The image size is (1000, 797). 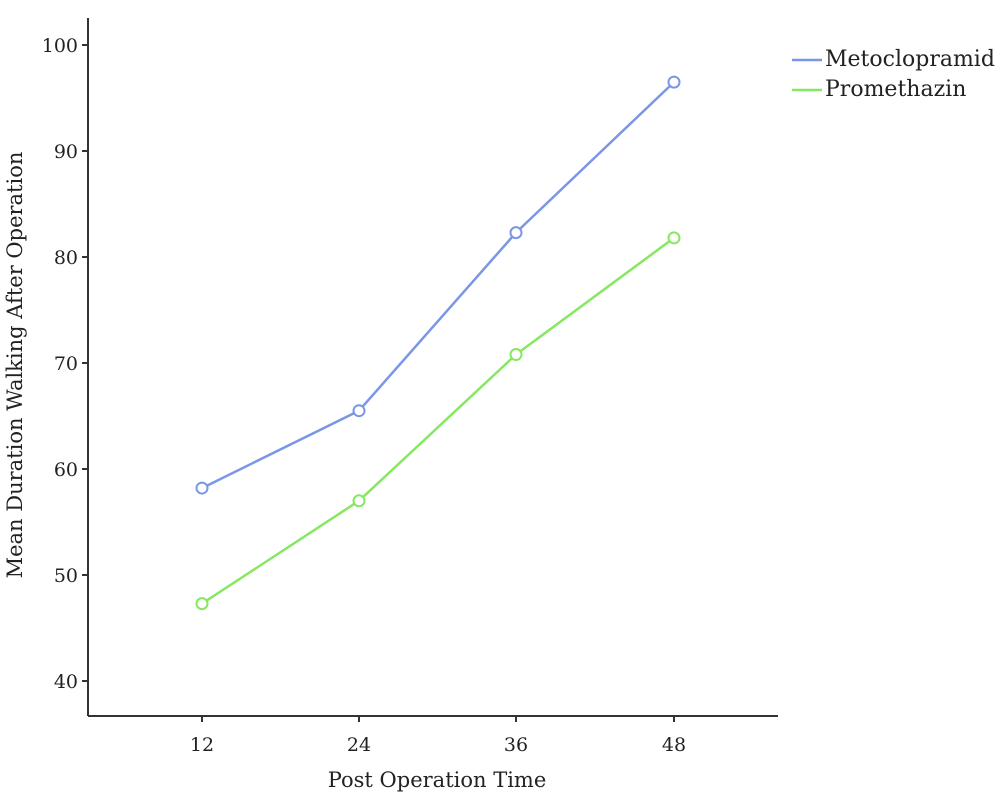 What do you see at coordinates (66, 682) in the screenshot?
I see `y-tick-label: 40` at bounding box center [66, 682].